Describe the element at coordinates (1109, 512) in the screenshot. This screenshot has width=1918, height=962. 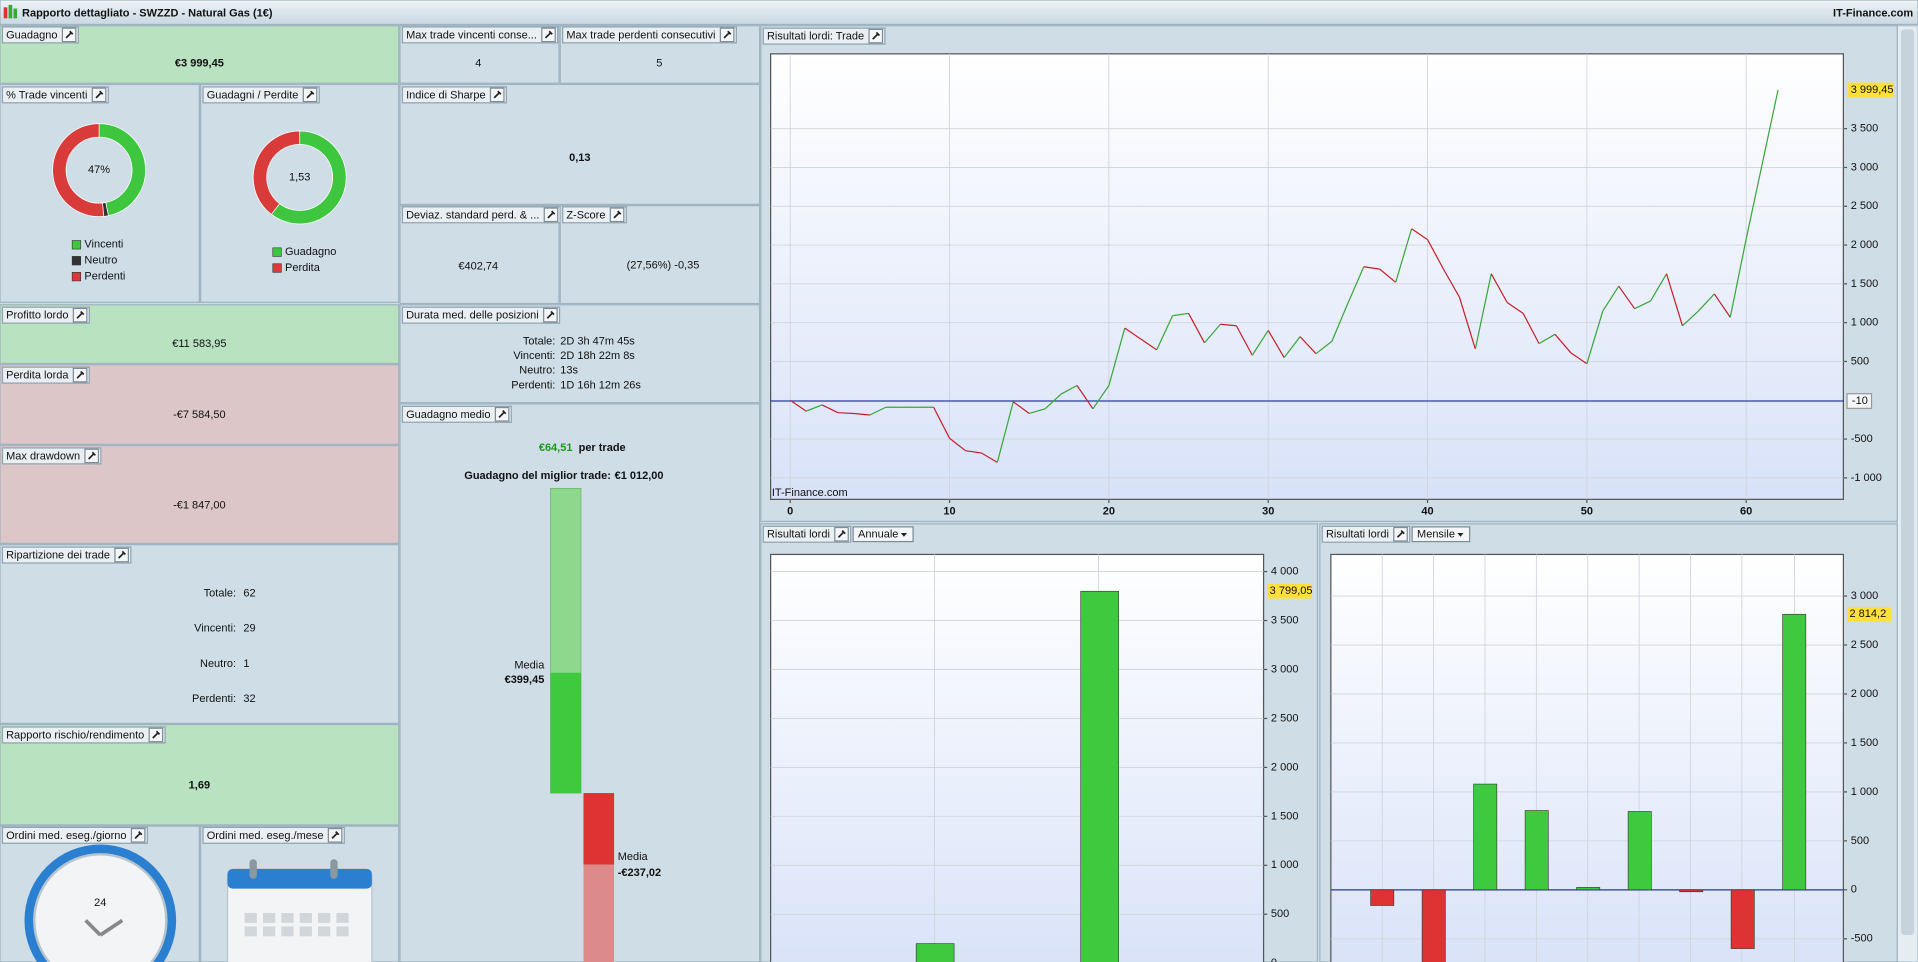
I see `x-tick-label: 20` at that location.